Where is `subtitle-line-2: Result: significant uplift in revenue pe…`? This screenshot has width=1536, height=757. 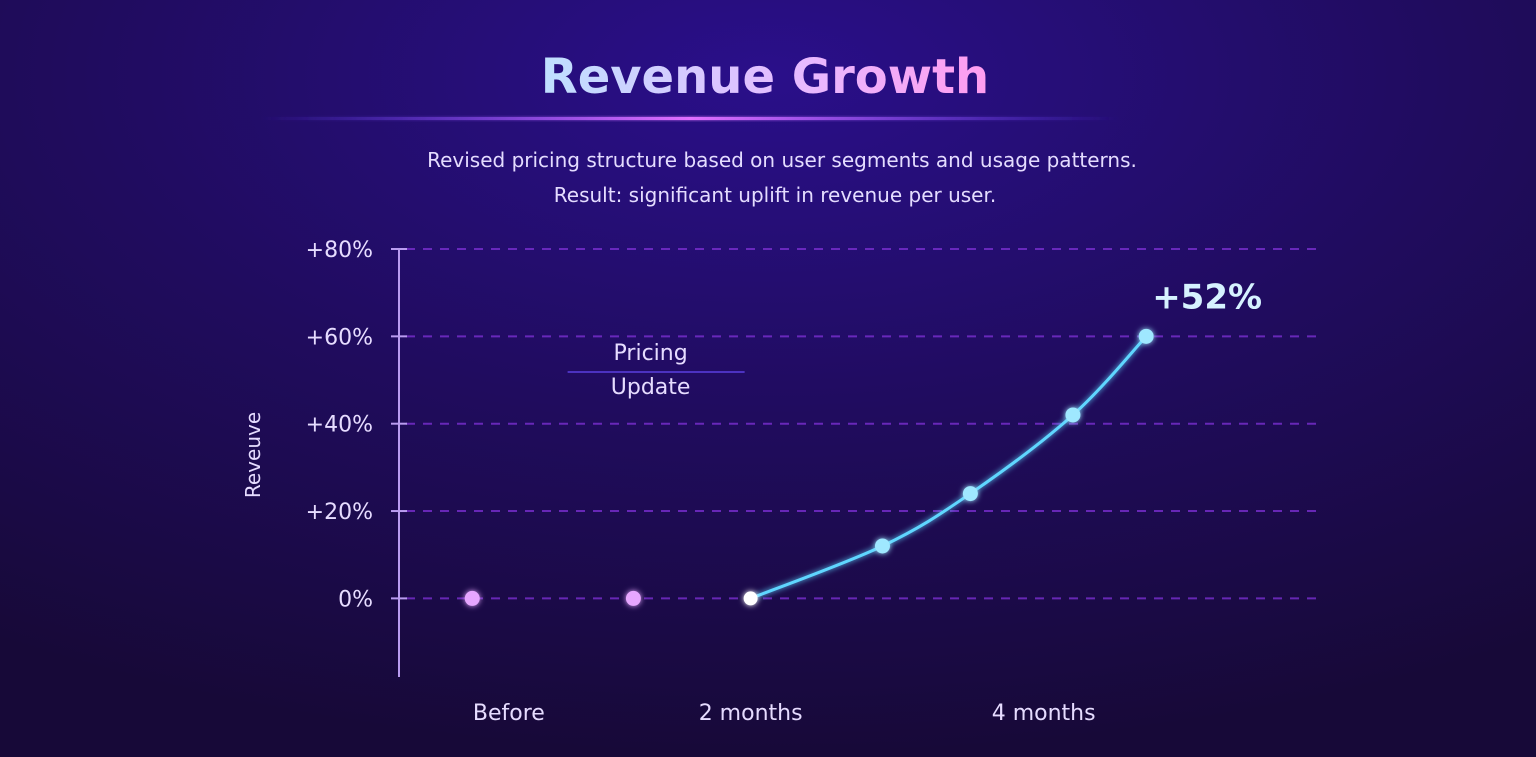 subtitle-line-2: Result: significant uplift in revenue pe… is located at coordinates (775, 195).